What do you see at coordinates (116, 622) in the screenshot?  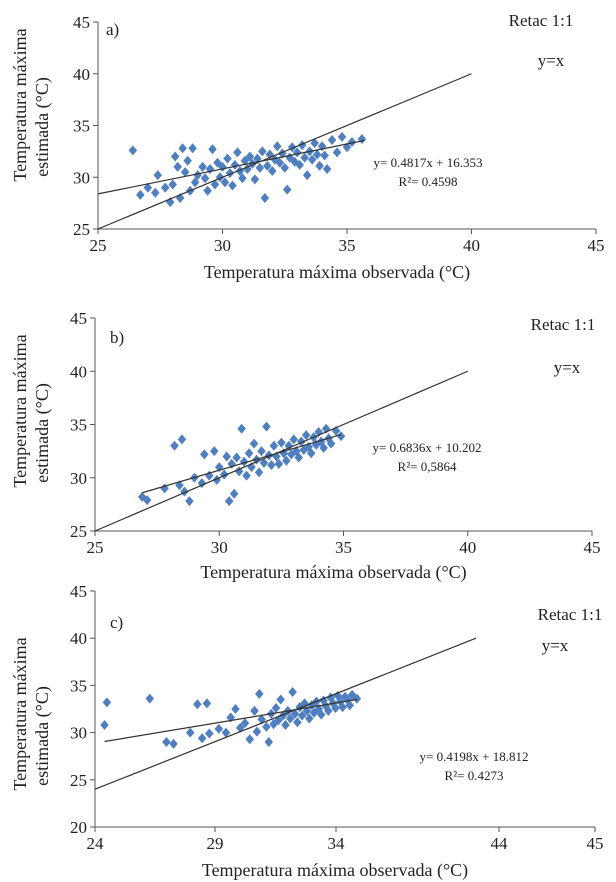 I see `panel-label: c)` at bounding box center [116, 622].